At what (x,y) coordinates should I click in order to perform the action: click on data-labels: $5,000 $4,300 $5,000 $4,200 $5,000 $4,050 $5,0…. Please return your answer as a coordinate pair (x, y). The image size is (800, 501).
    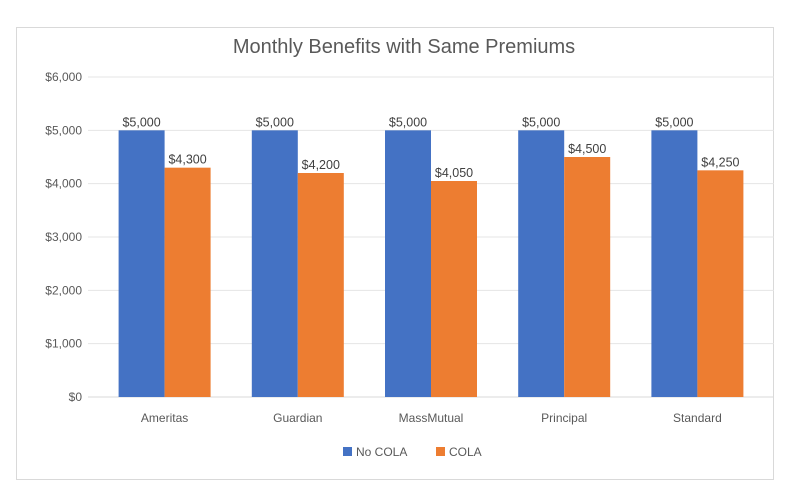
    Looking at the image, I should click on (430, 147).